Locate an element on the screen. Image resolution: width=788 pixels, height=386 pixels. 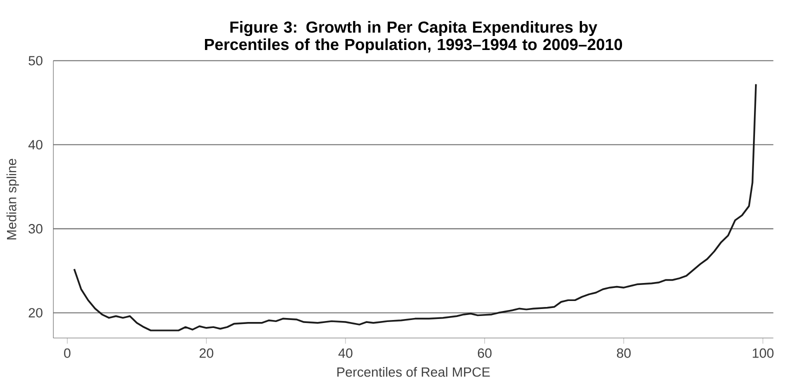
y-tick-label: 20 is located at coordinates (35, 313).